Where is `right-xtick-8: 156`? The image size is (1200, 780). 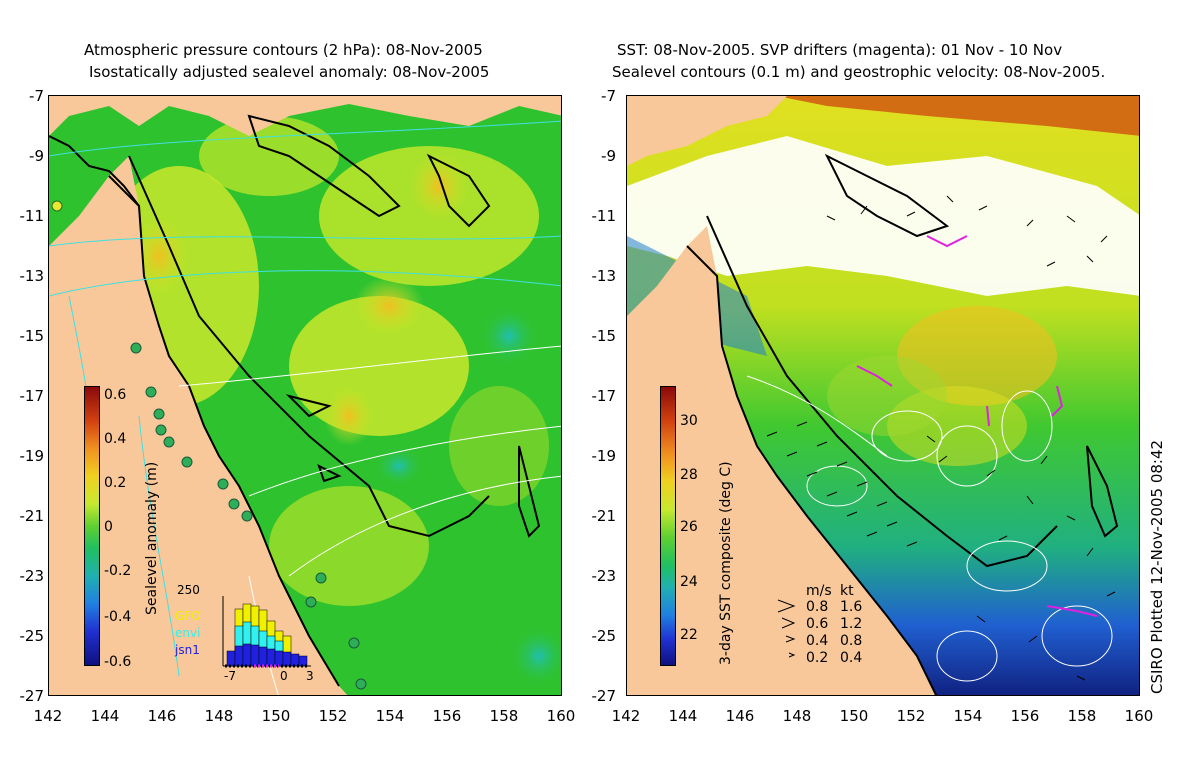 right-xtick-8: 156 is located at coordinates (1025, 716).